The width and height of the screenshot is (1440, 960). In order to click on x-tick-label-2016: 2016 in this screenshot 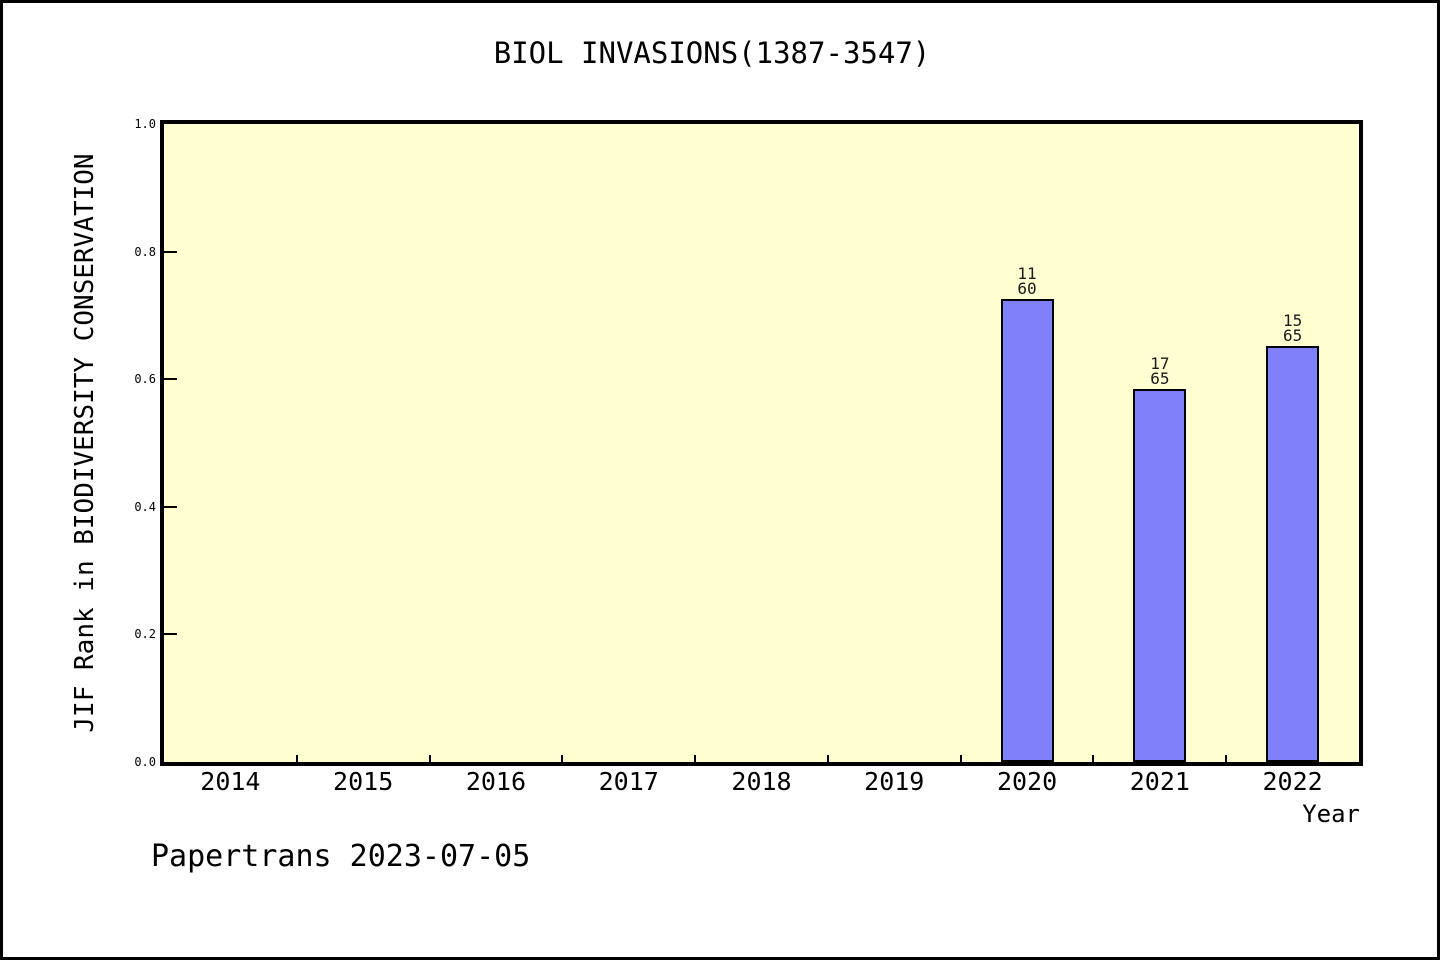, I will do `click(496, 781)`.